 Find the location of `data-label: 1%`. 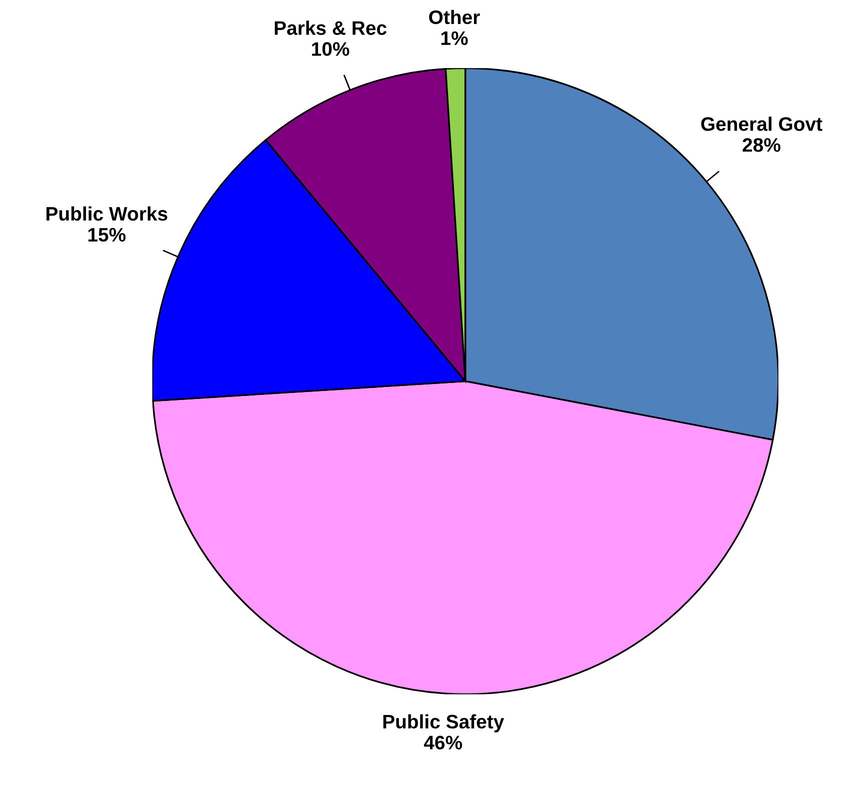

data-label: 1% is located at coordinates (454, 38).